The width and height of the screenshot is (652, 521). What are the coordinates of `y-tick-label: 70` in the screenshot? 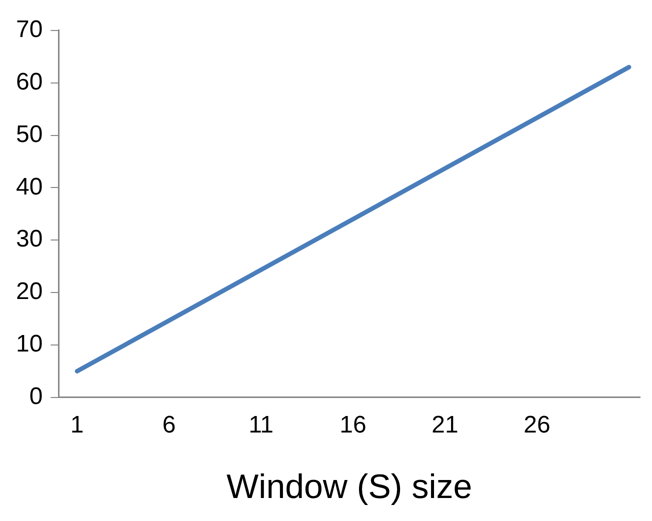 It's located at (29, 30).